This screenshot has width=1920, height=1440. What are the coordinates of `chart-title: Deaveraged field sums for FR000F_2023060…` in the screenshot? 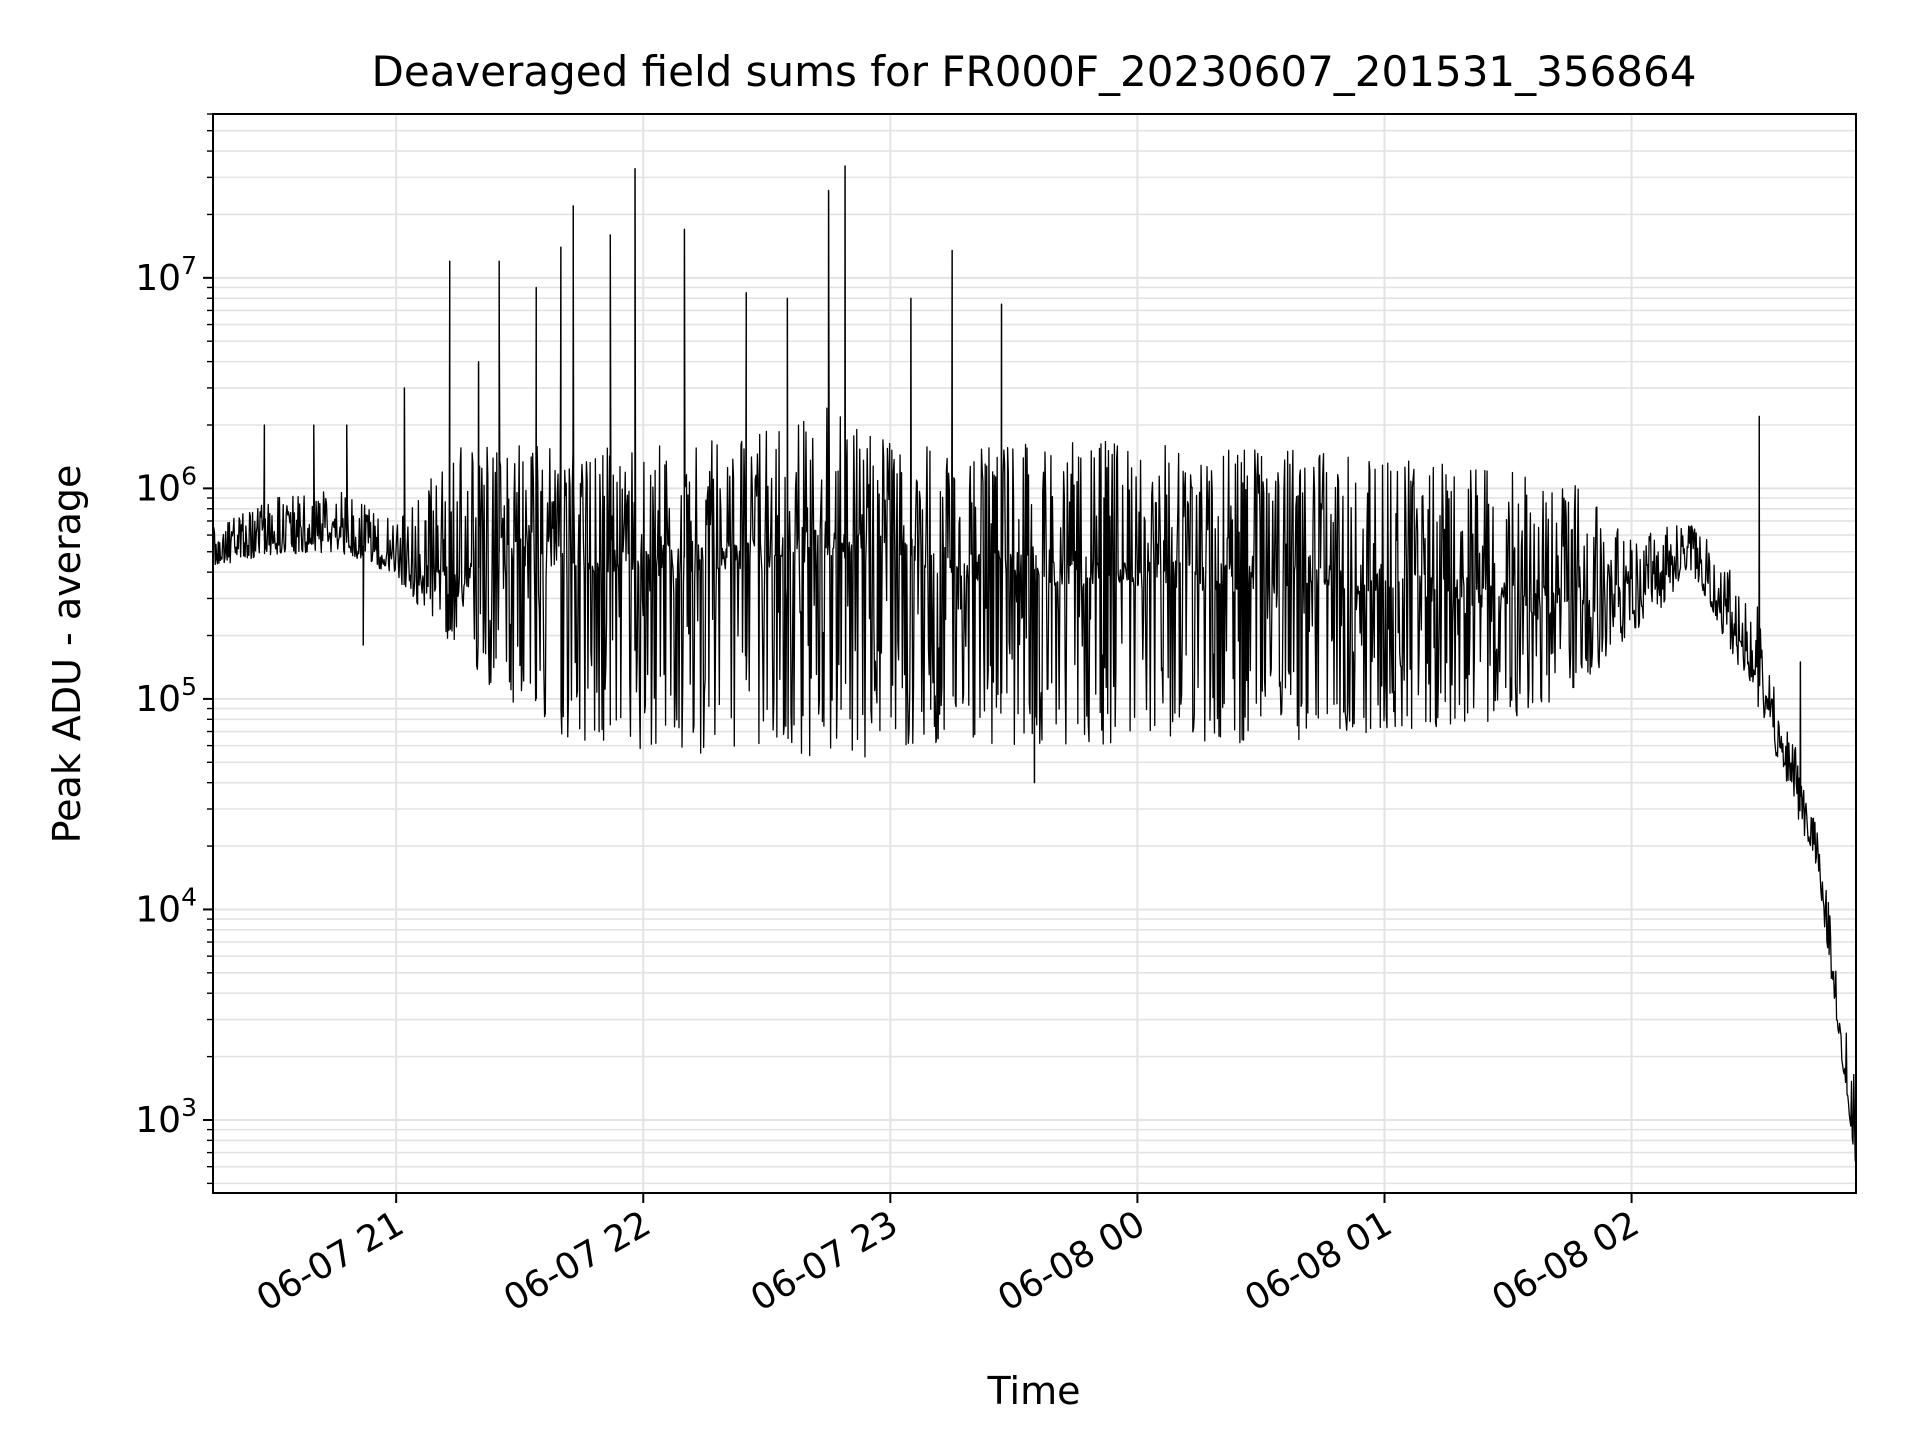 It's located at (1034, 71).